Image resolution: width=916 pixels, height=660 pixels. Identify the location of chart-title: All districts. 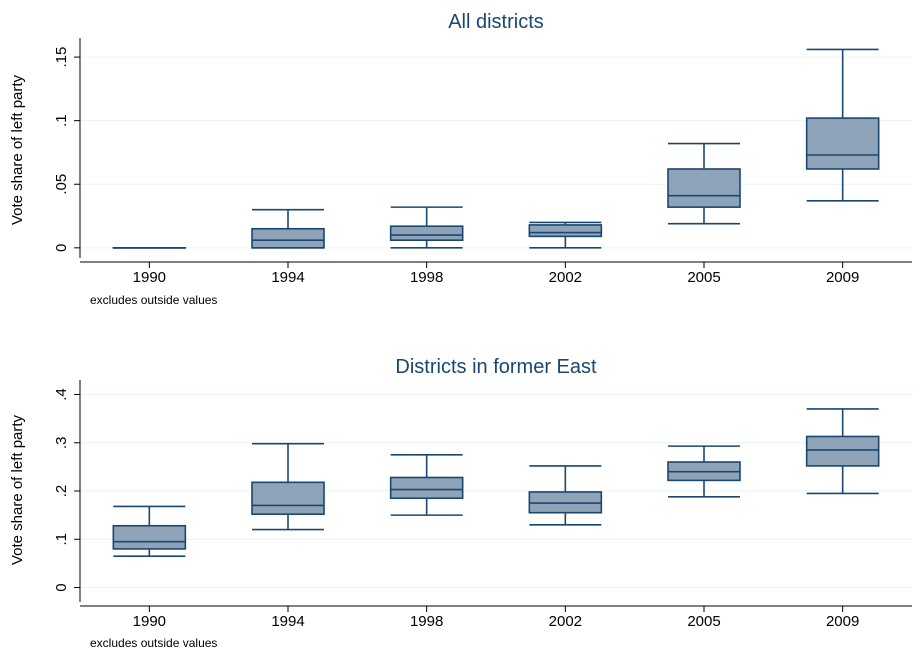
(496, 22).